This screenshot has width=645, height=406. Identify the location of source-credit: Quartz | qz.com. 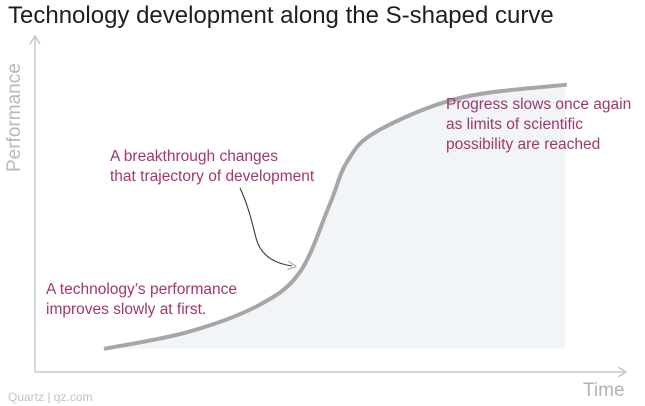
(50, 397).